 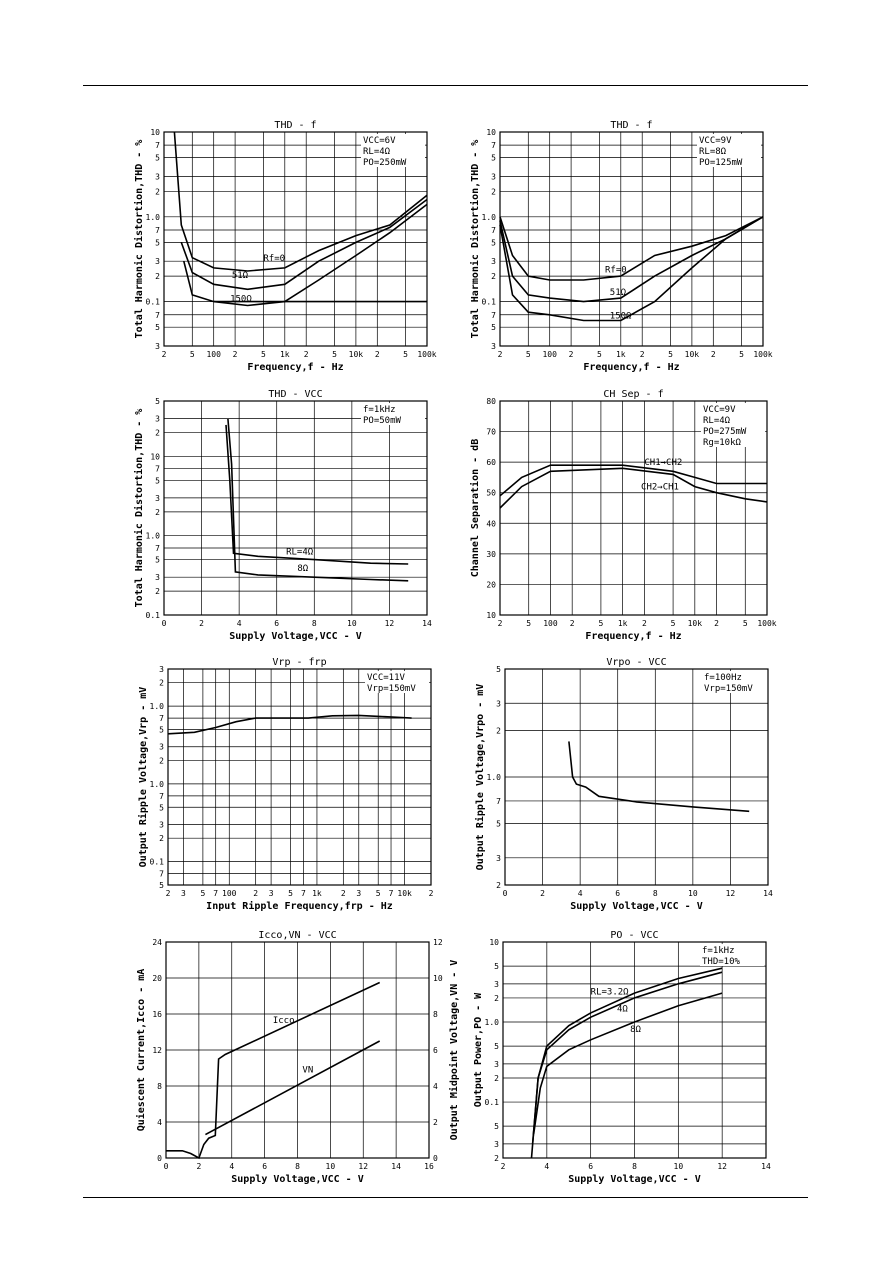 What do you see at coordinates (274, 259) in the screenshot?
I see `thd_f_left-curve-label: Rf=0` at bounding box center [274, 259].